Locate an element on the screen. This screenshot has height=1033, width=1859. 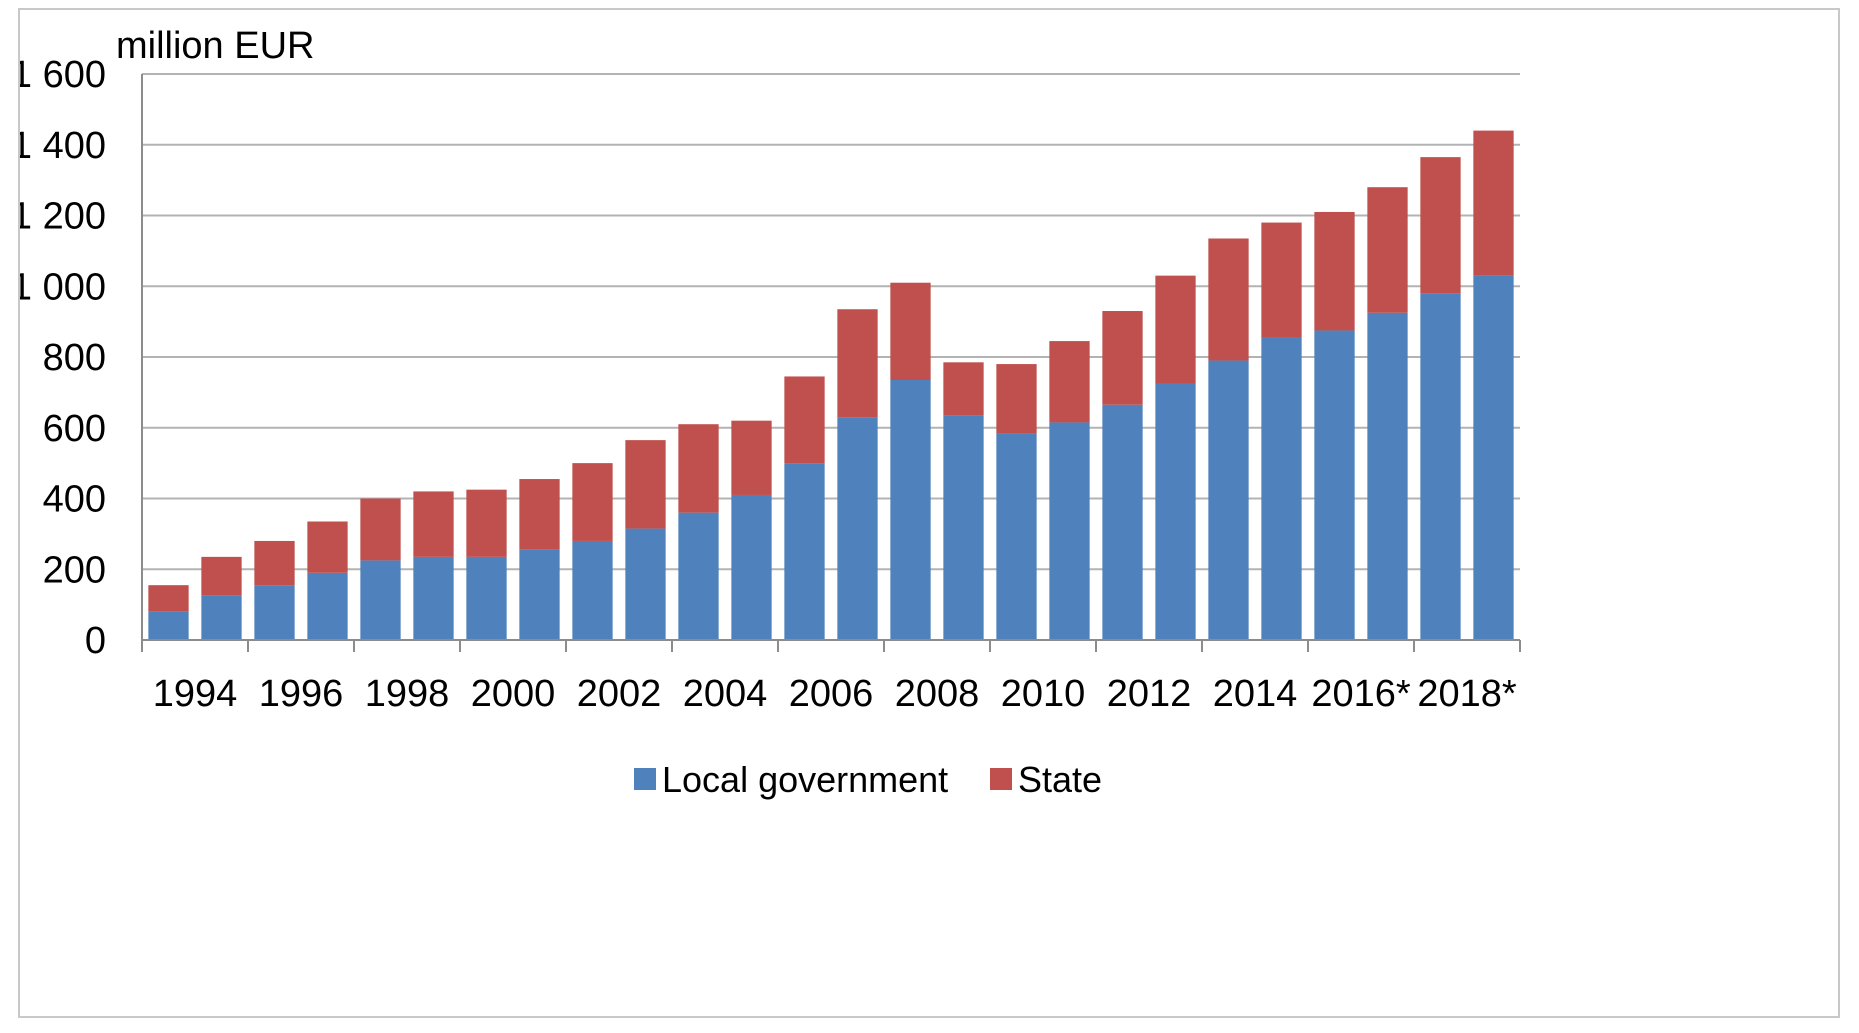
y-tick-label: 200 is located at coordinates (74, 570).